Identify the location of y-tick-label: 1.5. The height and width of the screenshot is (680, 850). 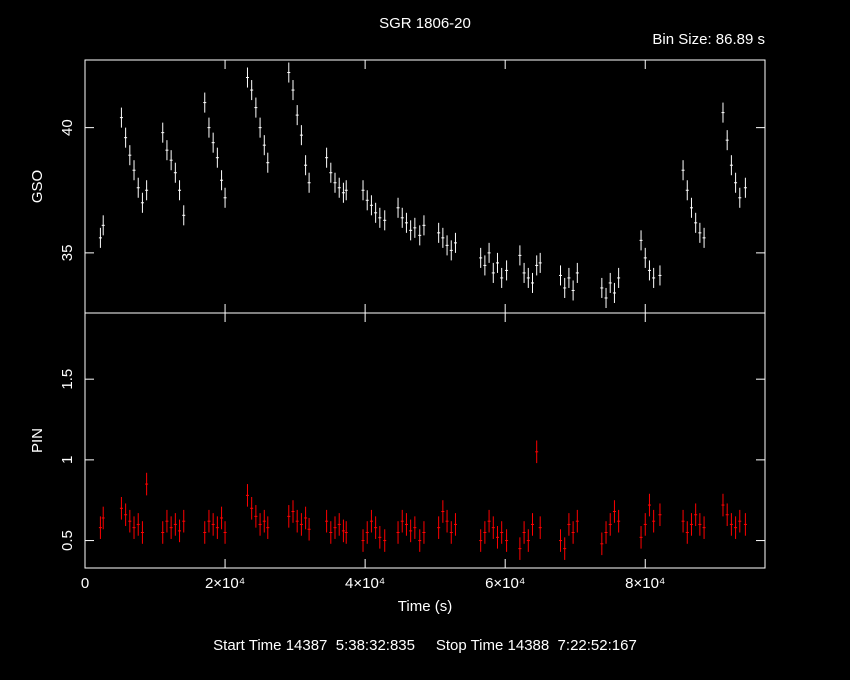
(67, 379).